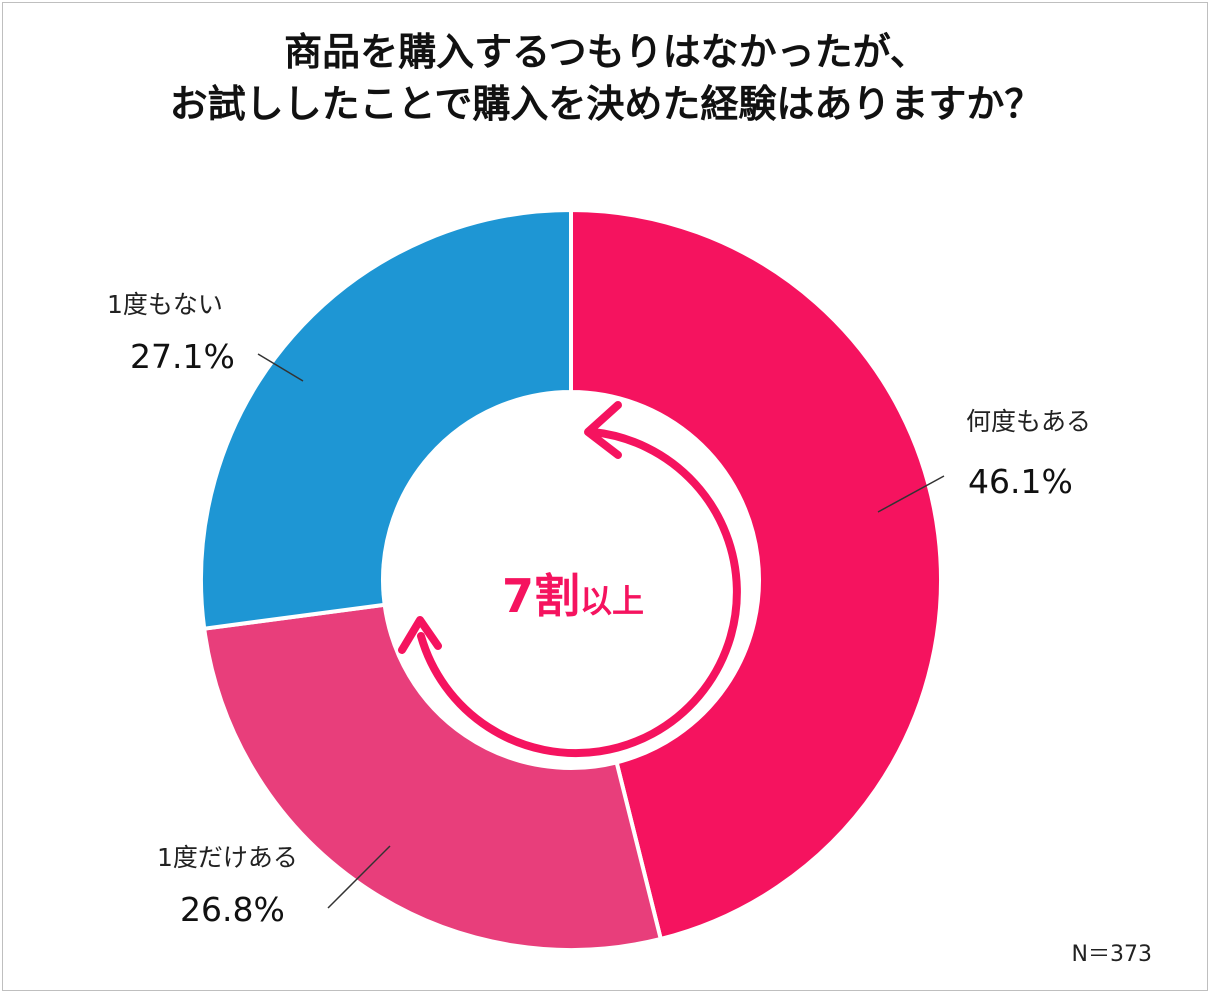 The width and height of the screenshot is (1212, 995). Describe the element at coordinates (911, 494) in the screenshot. I see `leader-line-nandomo` at that location.